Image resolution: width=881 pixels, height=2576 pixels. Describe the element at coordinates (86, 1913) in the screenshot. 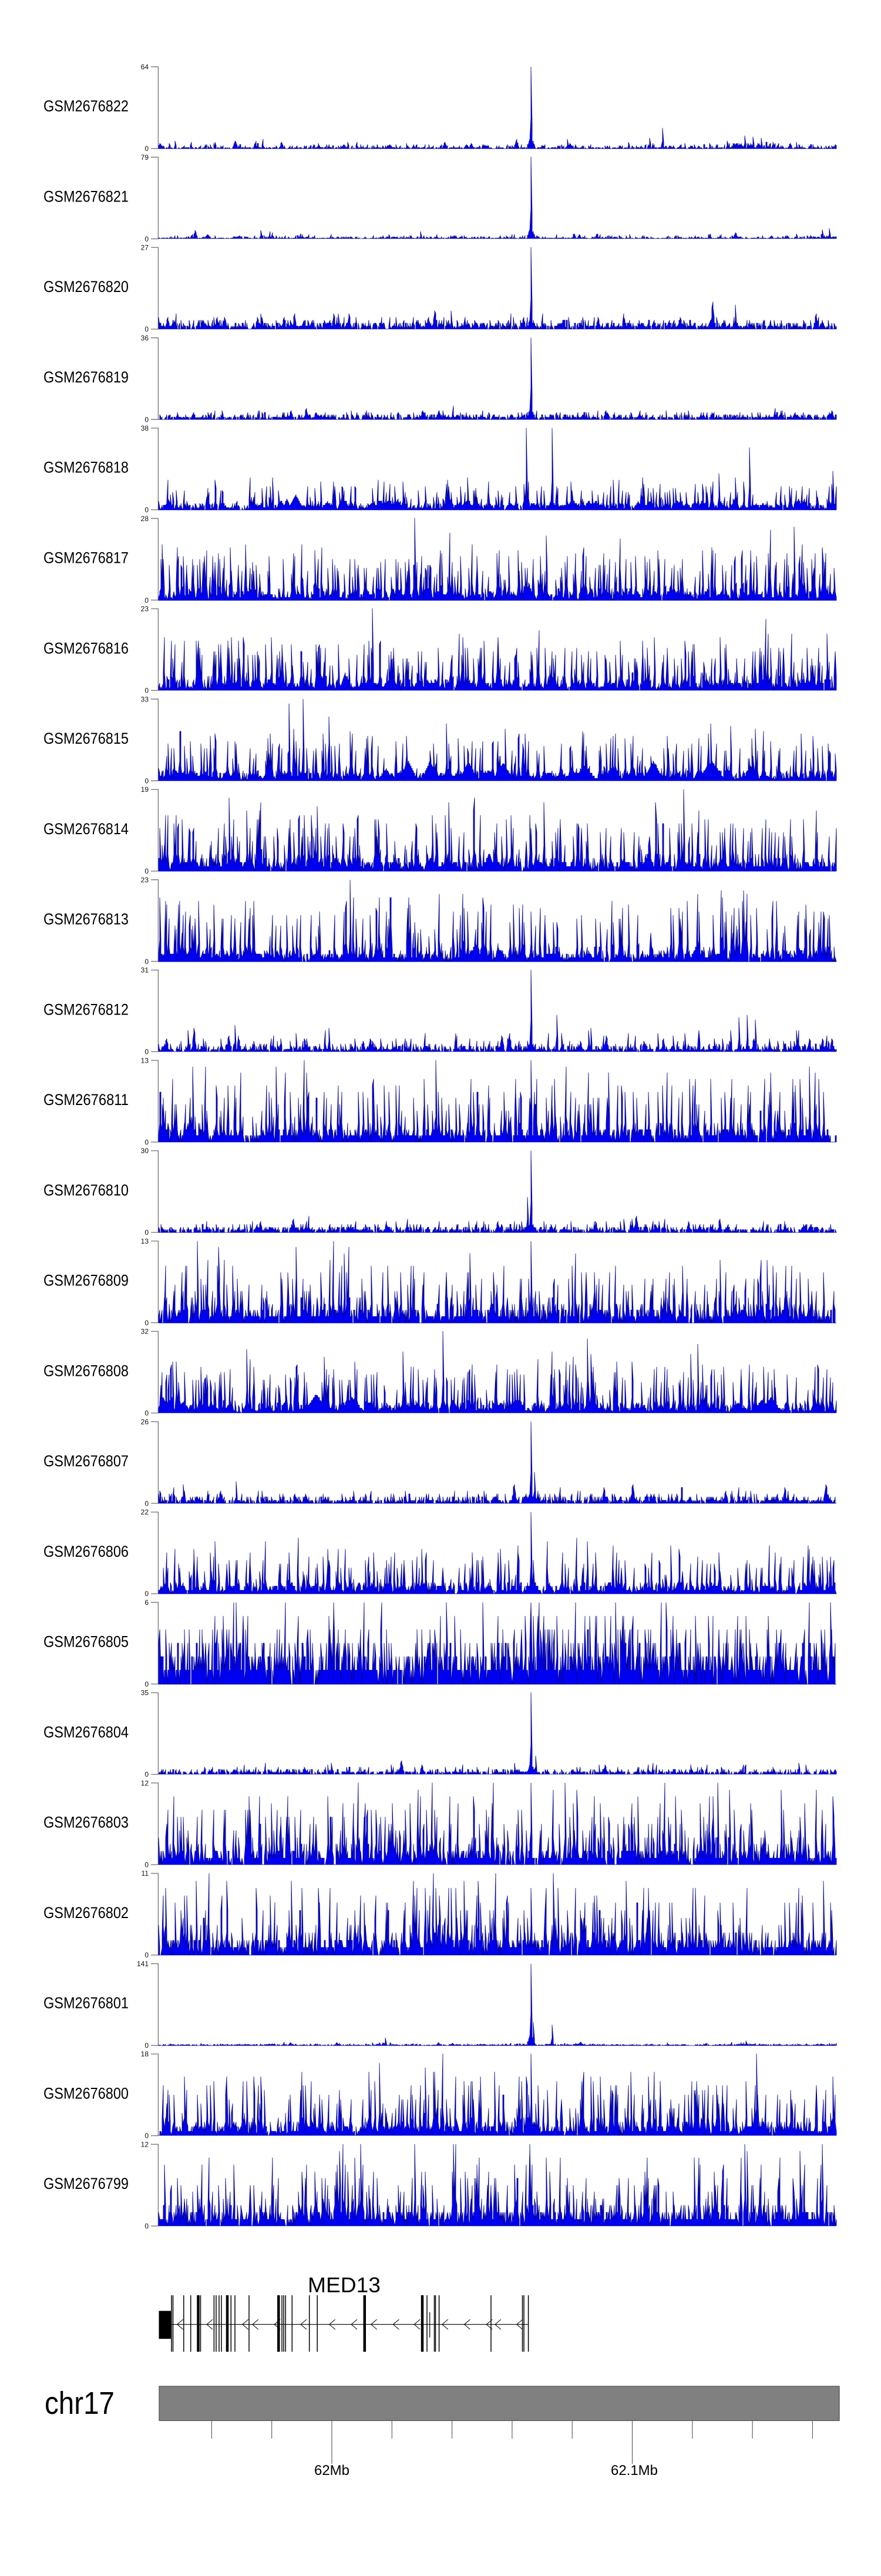

I see `svg-text: GSM2676802` at that location.